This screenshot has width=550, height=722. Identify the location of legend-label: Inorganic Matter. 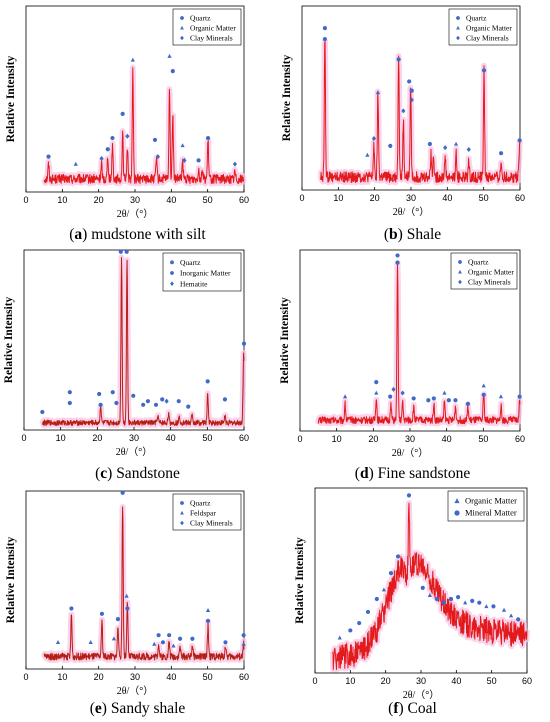
(205, 273).